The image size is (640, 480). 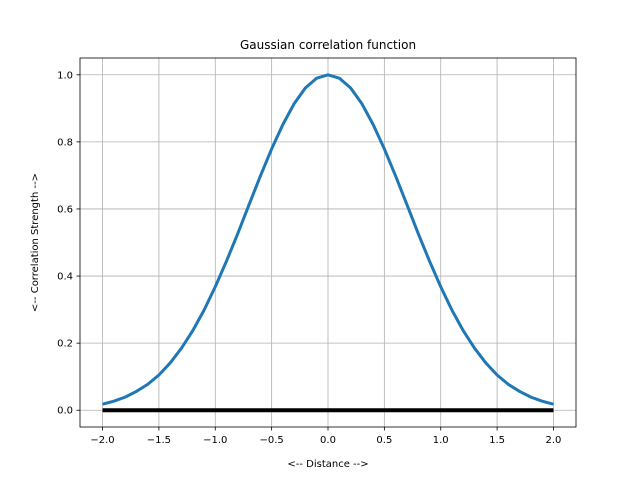 I want to click on y-tick-label: 1.0, so click(x=65, y=75).